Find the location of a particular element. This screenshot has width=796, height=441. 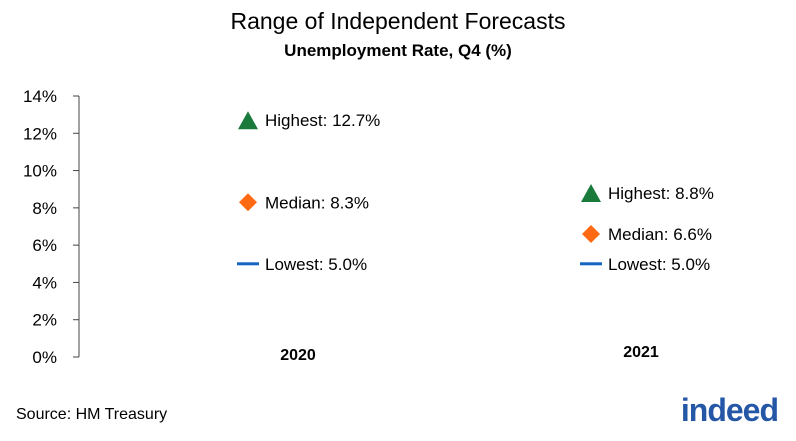

y-tick-label: 10% is located at coordinates (40, 171).